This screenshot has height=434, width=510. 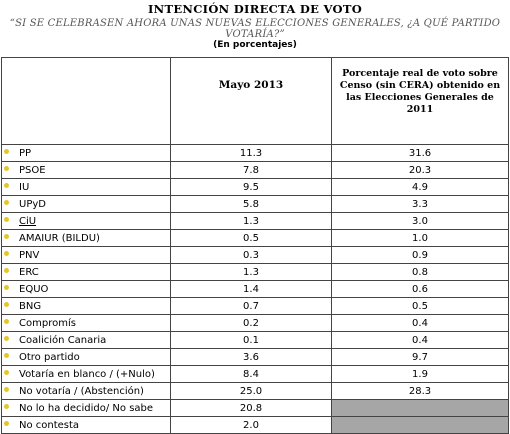 What do you see at coordinates (251, 425) in the screenshot?
I see `mayo-value: 2.0` at bounding box center [251, 425].